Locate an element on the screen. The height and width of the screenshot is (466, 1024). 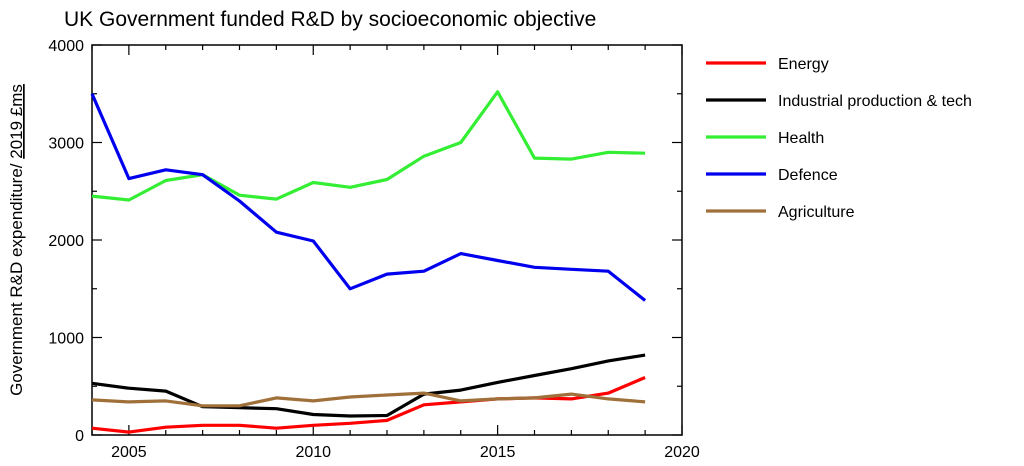
series-line-energy is located at coordinates (368, 405).